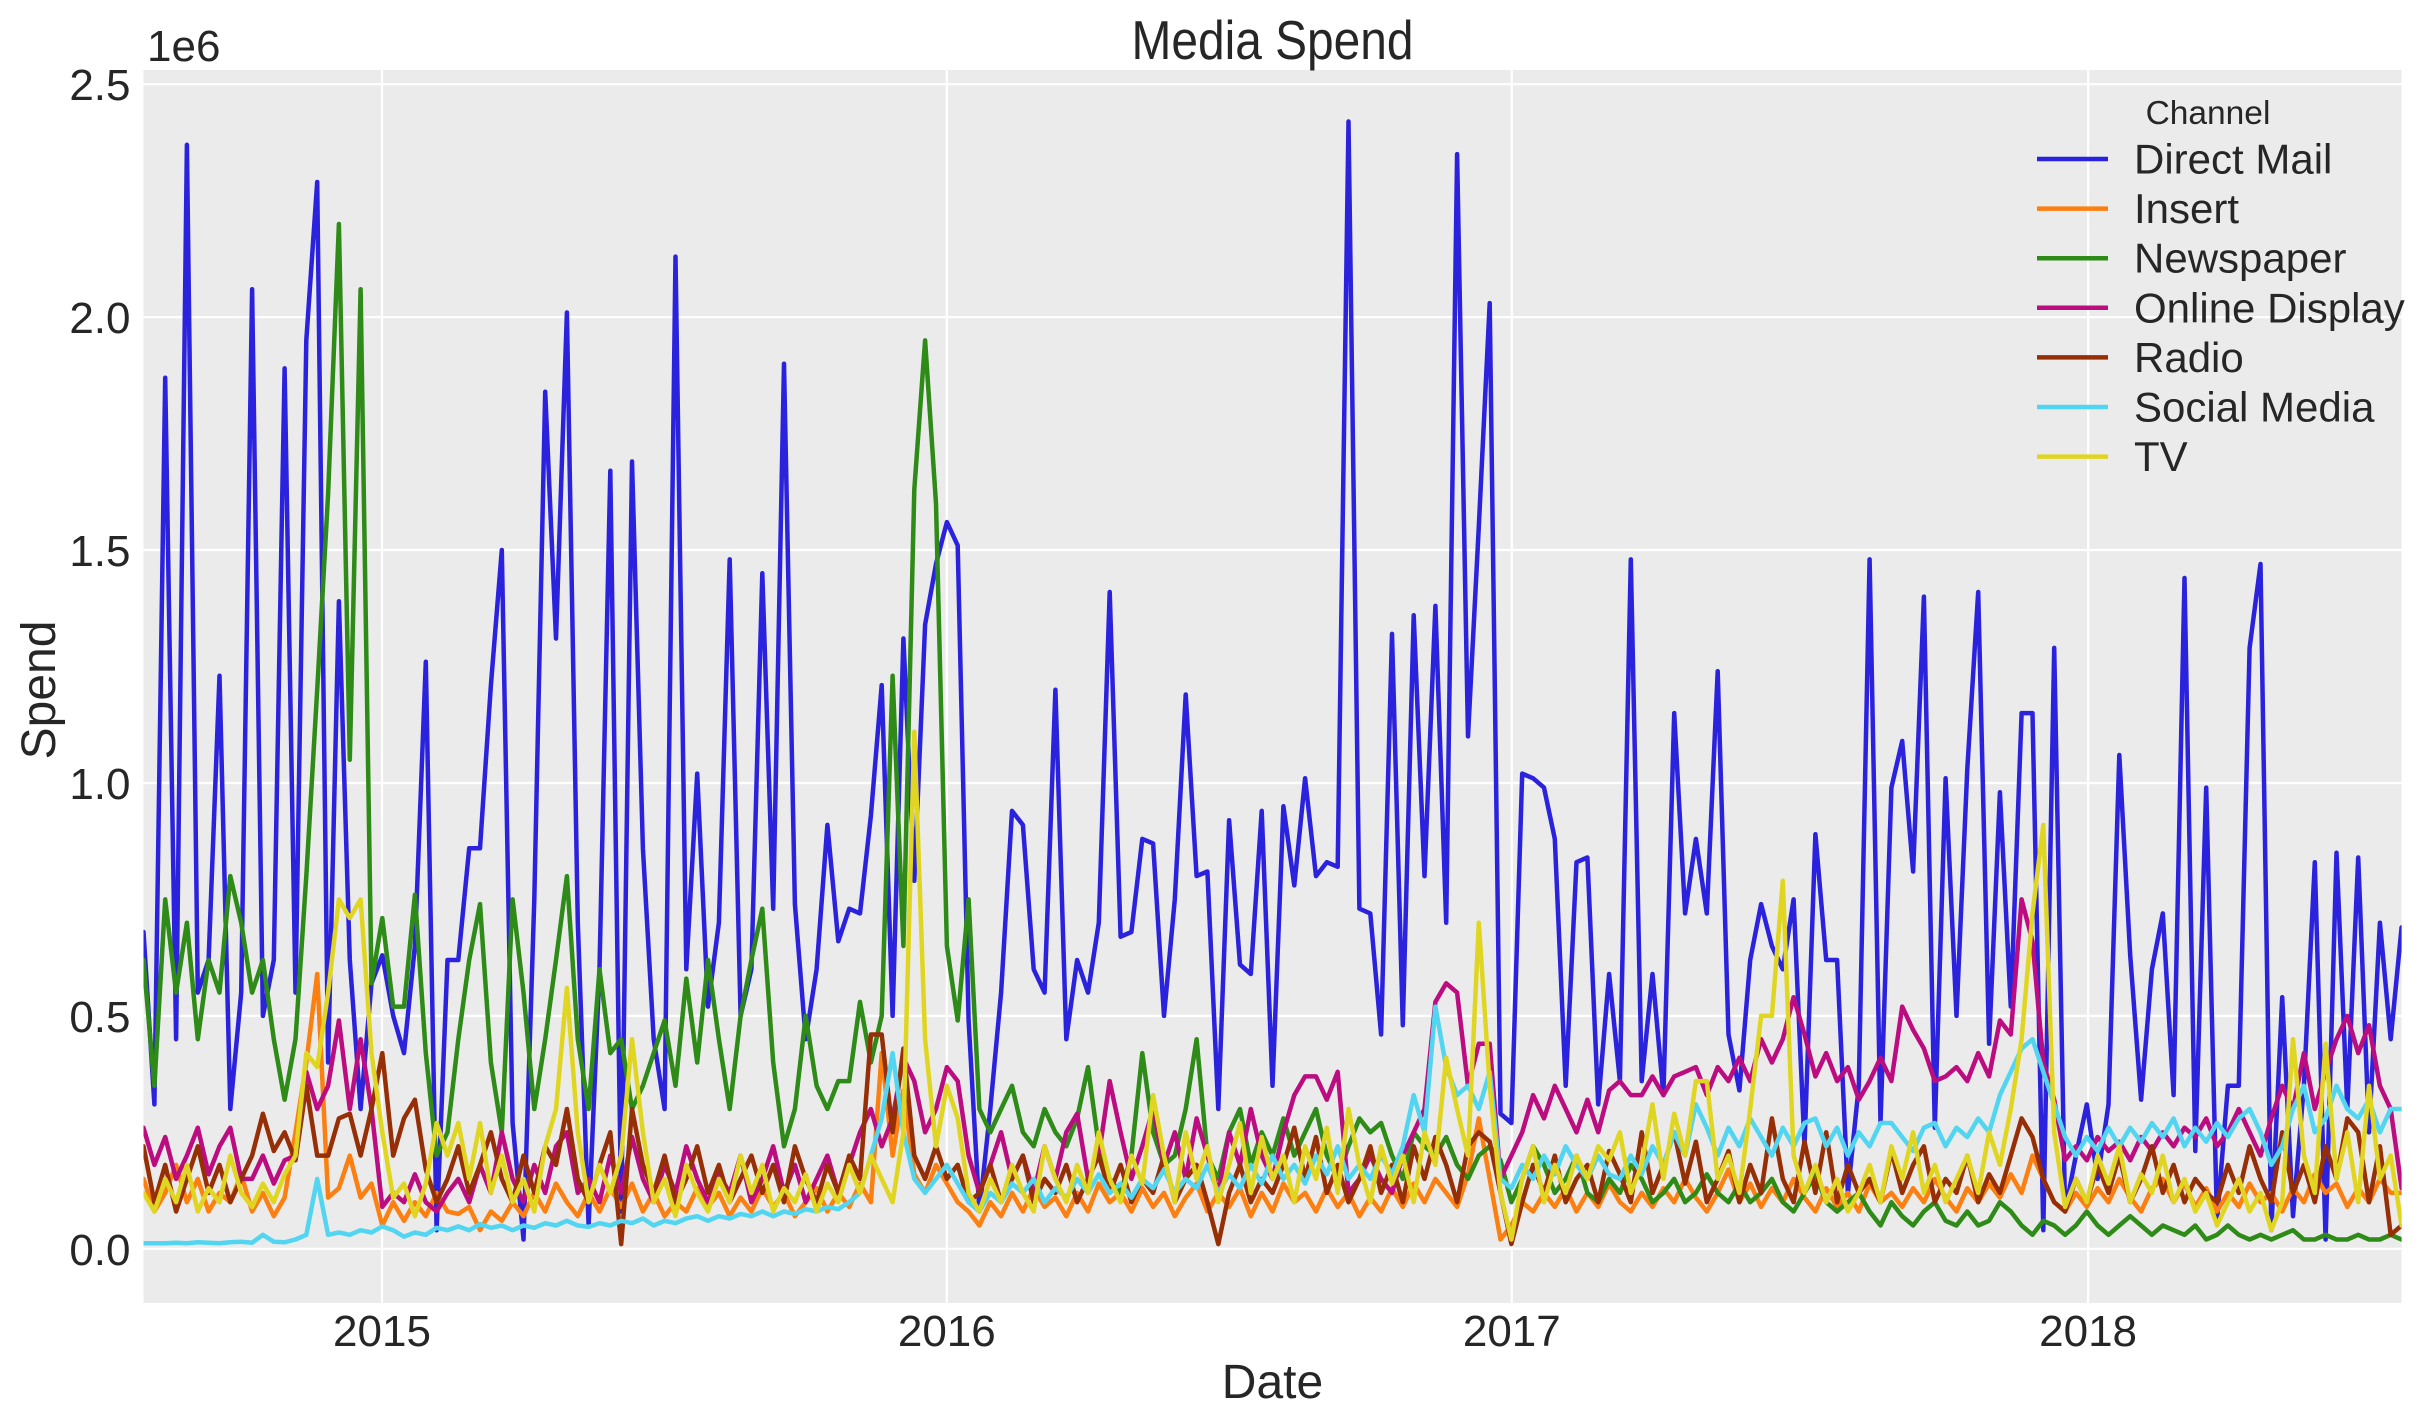 The image size is (2423, 1423). I want to click on svg-text: Insert, so click(2186, 208).